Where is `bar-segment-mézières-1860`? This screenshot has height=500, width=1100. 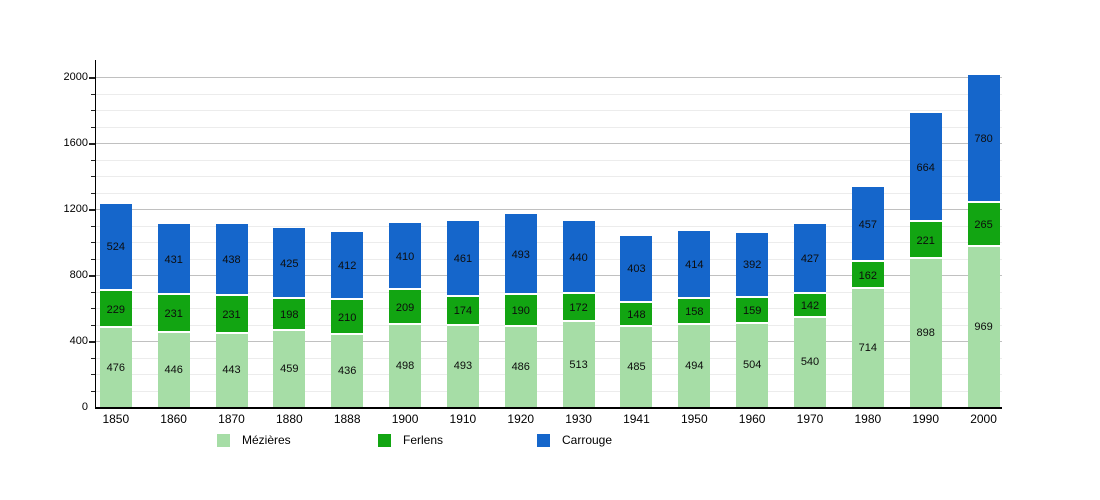 bar-segment-mézières-1860 is located at coordinates (173, 370).